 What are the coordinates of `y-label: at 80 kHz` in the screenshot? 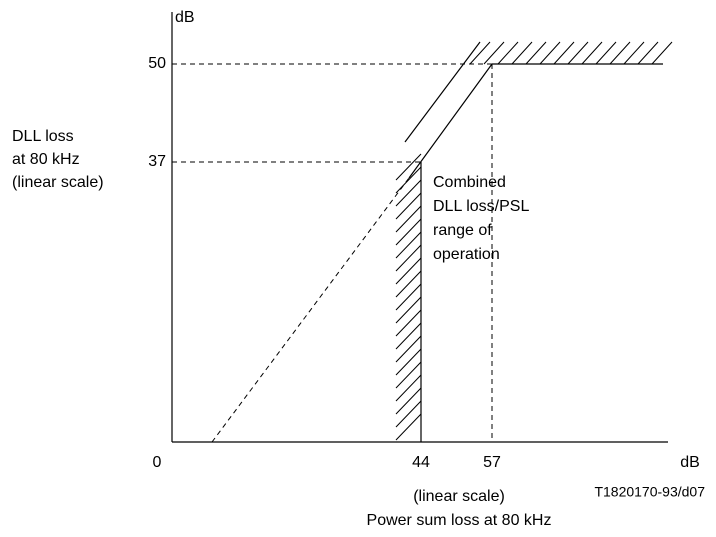 It's located at (46, 159).